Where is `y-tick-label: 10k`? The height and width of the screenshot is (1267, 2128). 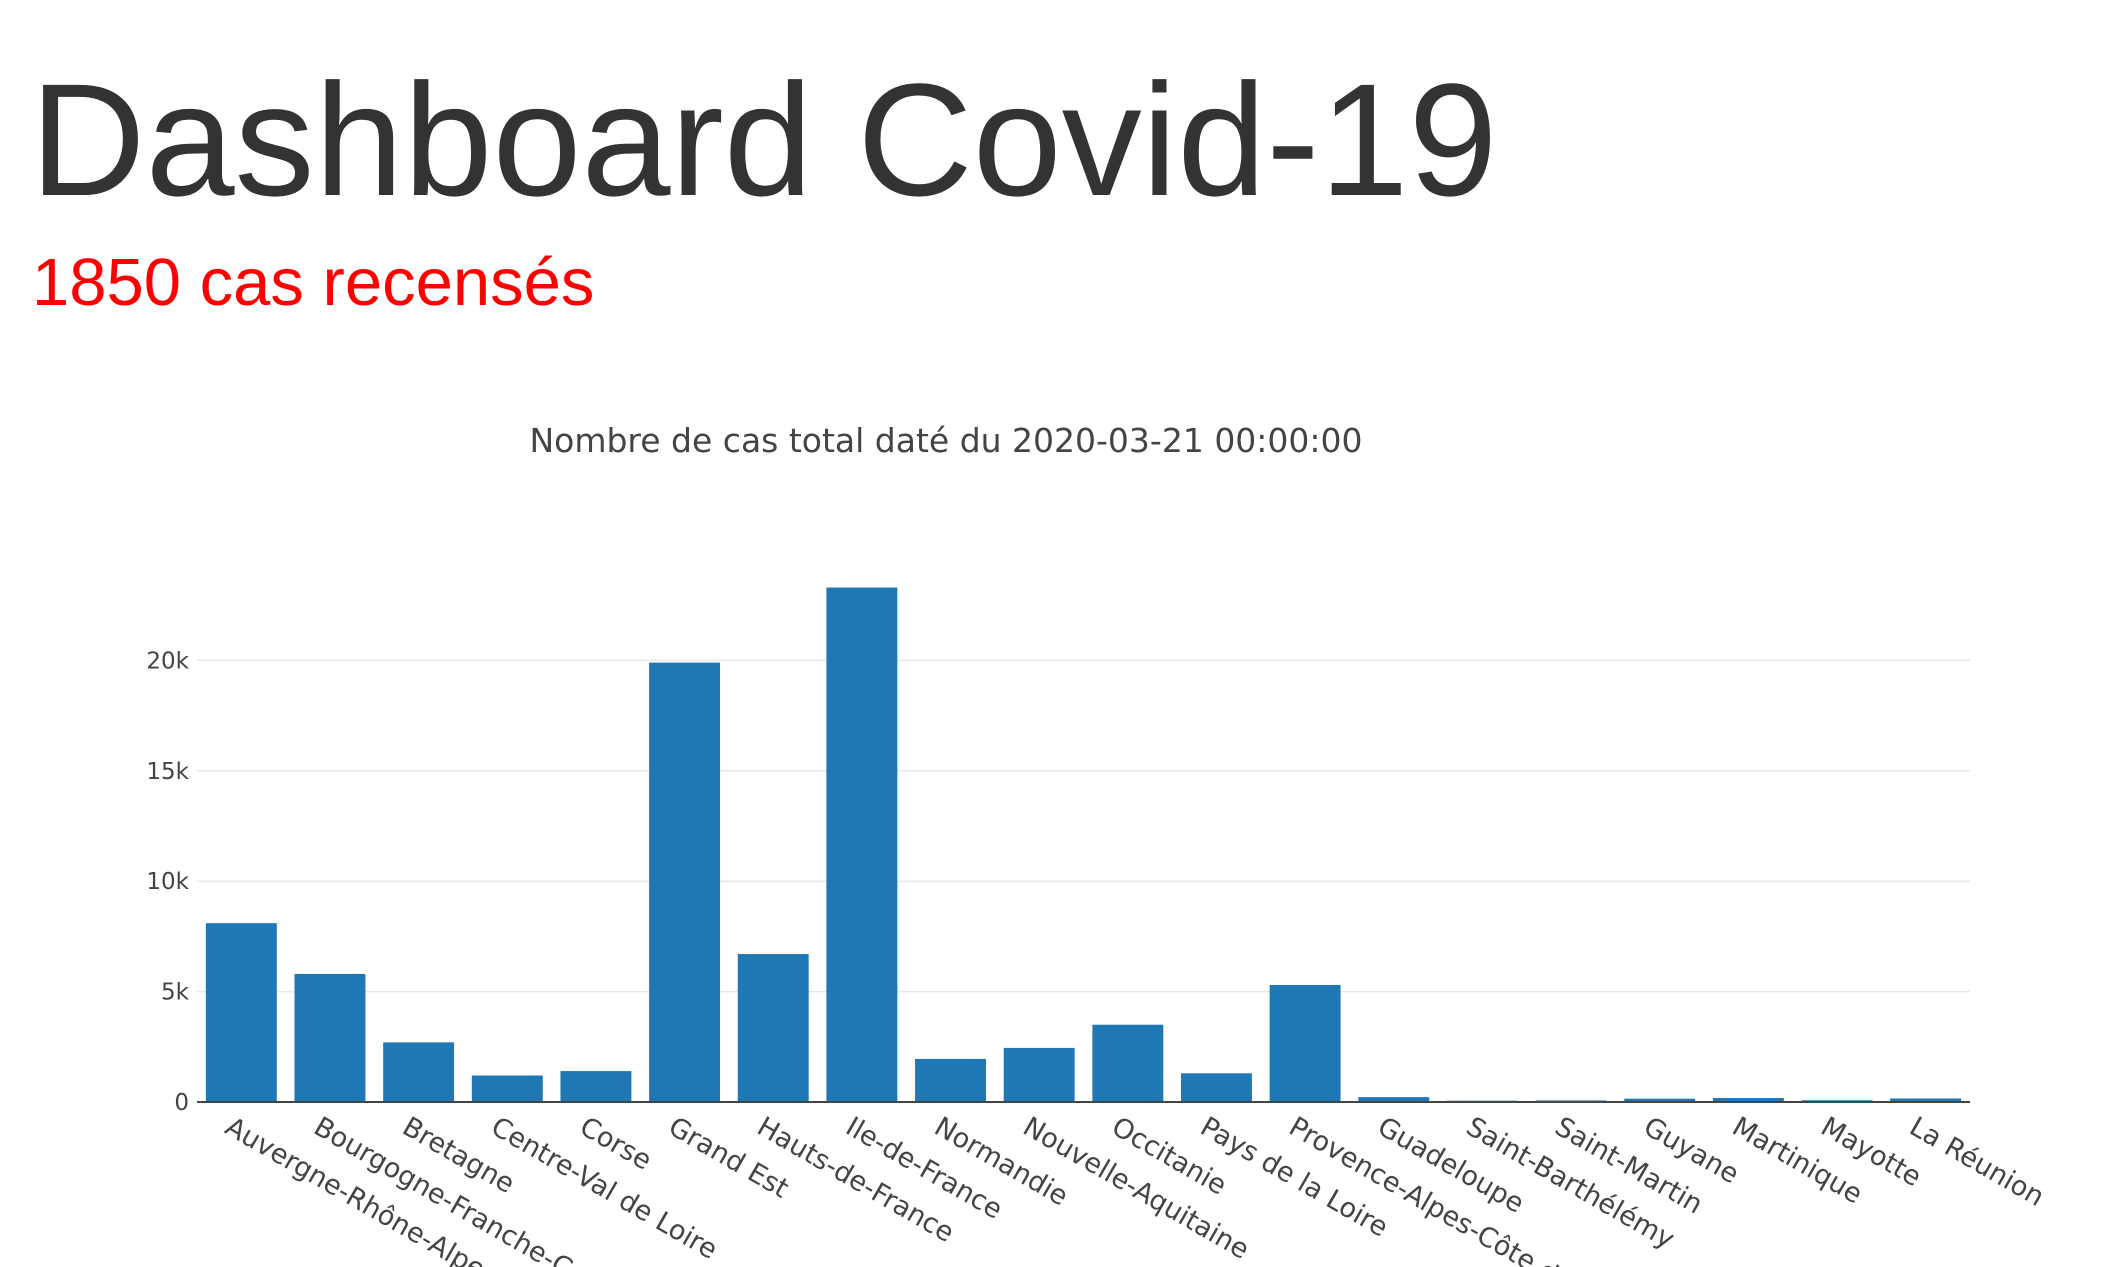 y-tick-label: 10k is located at coordinates (167, 882).